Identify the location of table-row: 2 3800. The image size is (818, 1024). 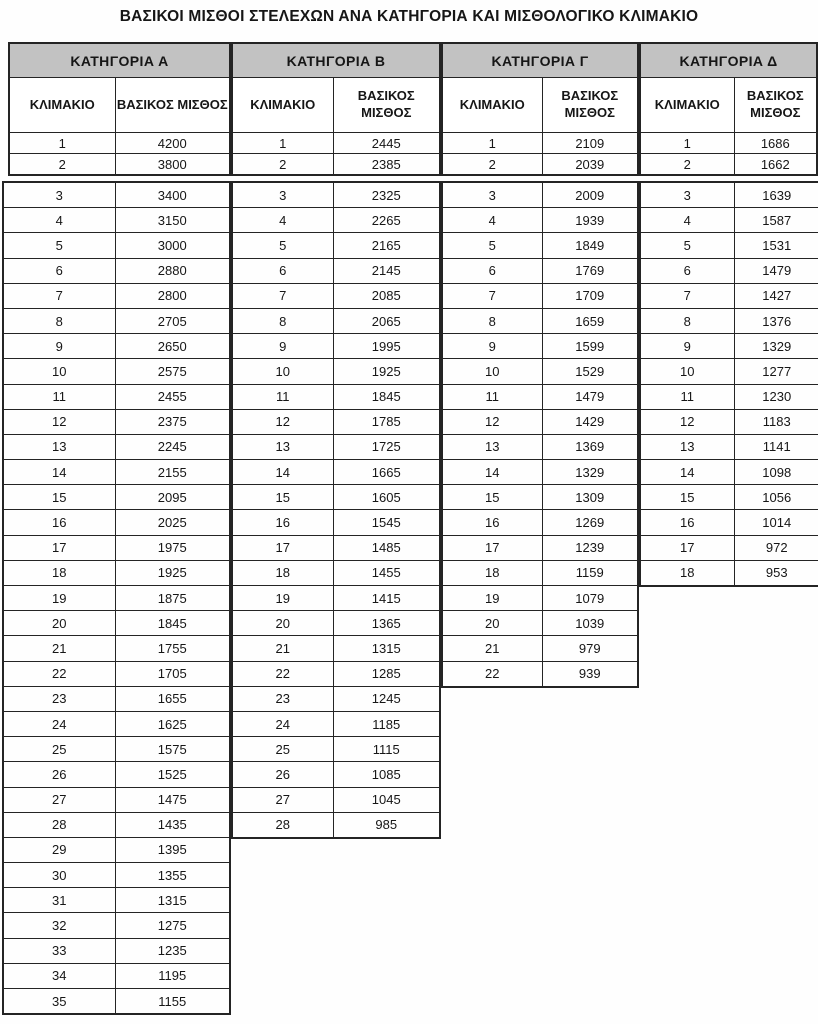
(119, 164).